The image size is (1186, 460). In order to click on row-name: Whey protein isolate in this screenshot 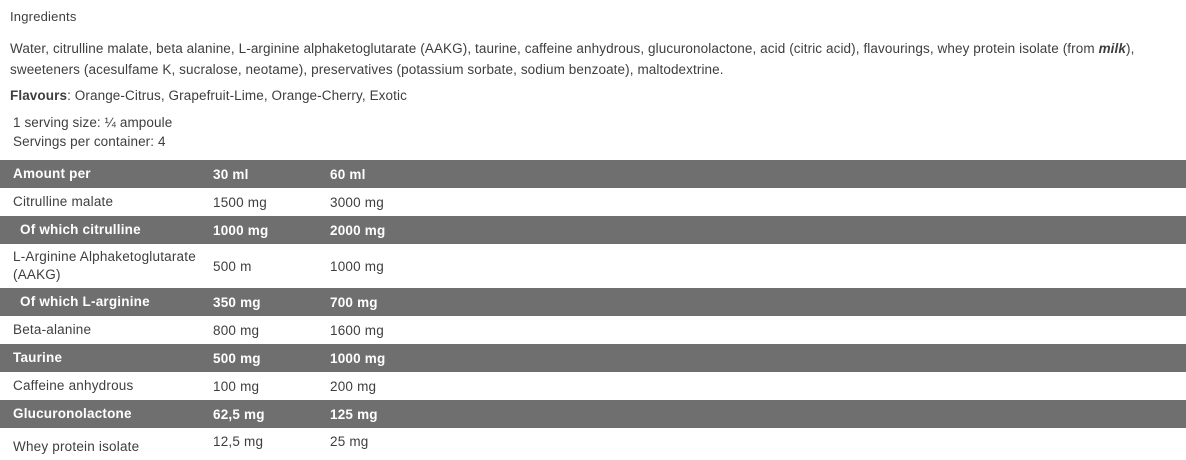, I will do `click(76, 446)`.